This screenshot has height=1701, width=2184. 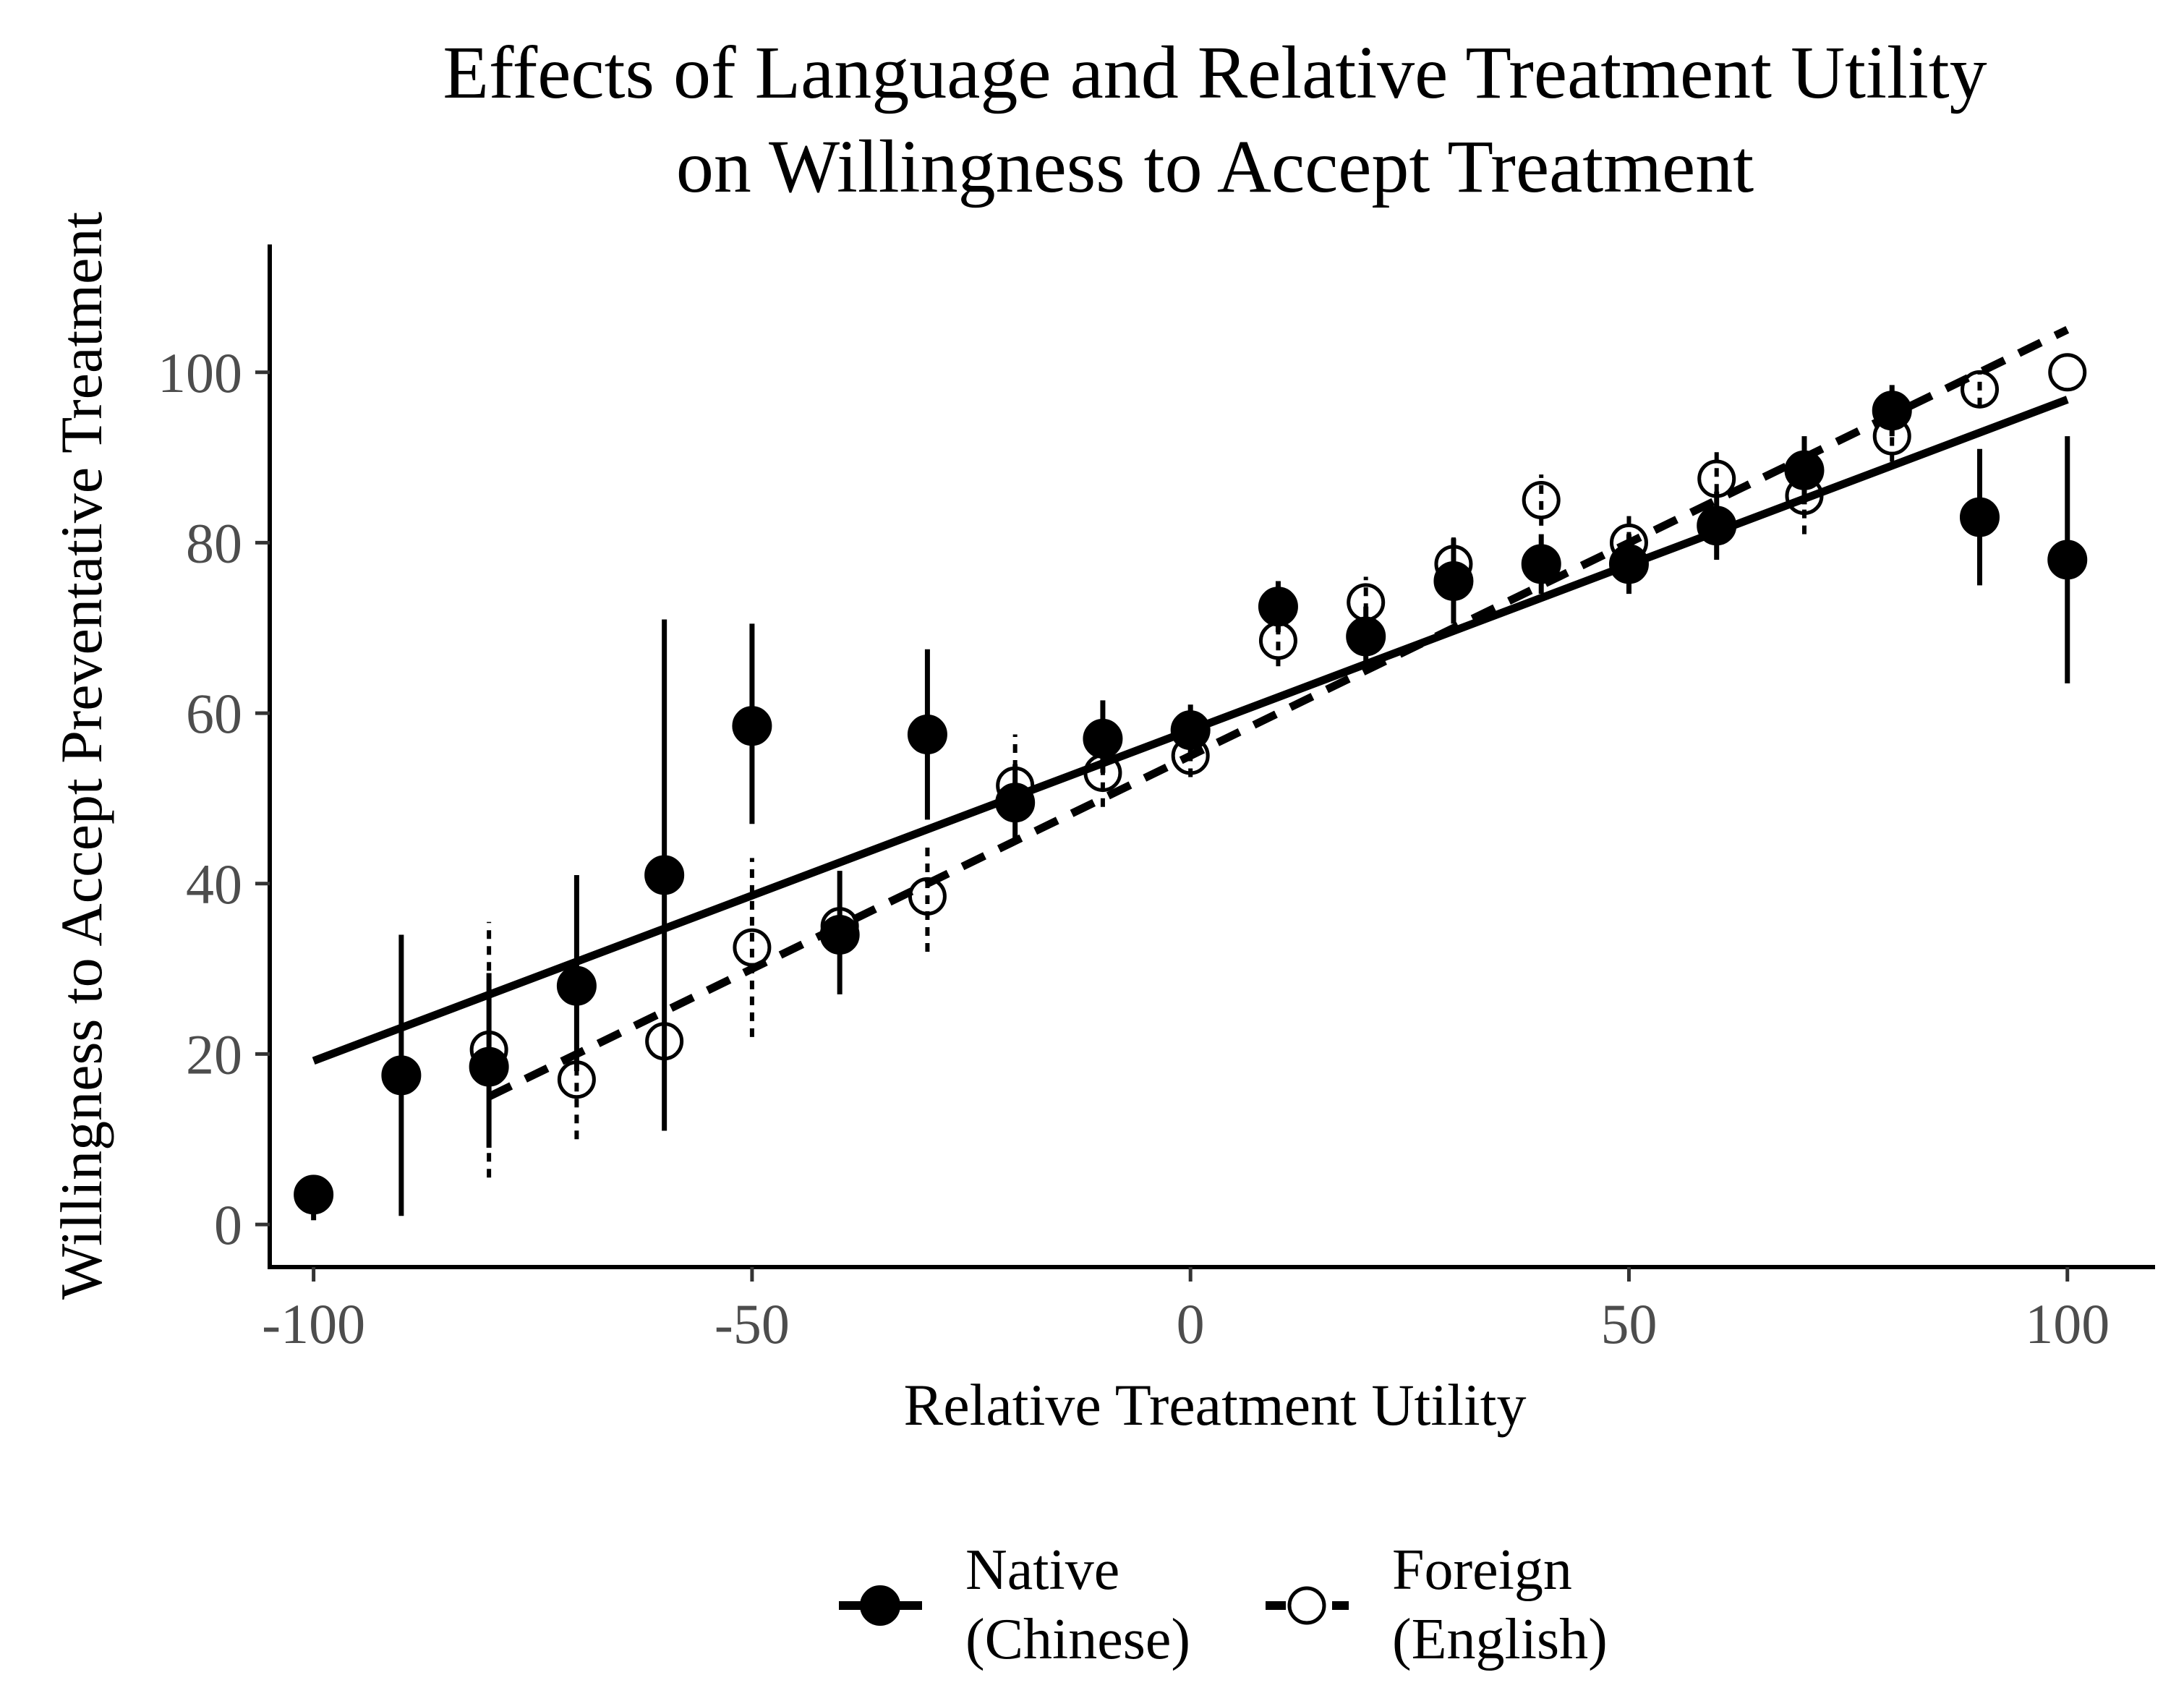 I want to click on x-axis-ticks: -100 -50 0 50 100, so click(x=1186, y=1311).